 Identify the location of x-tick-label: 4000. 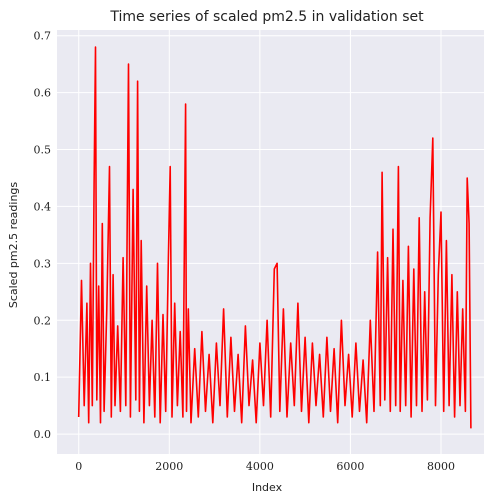
(260, 466).